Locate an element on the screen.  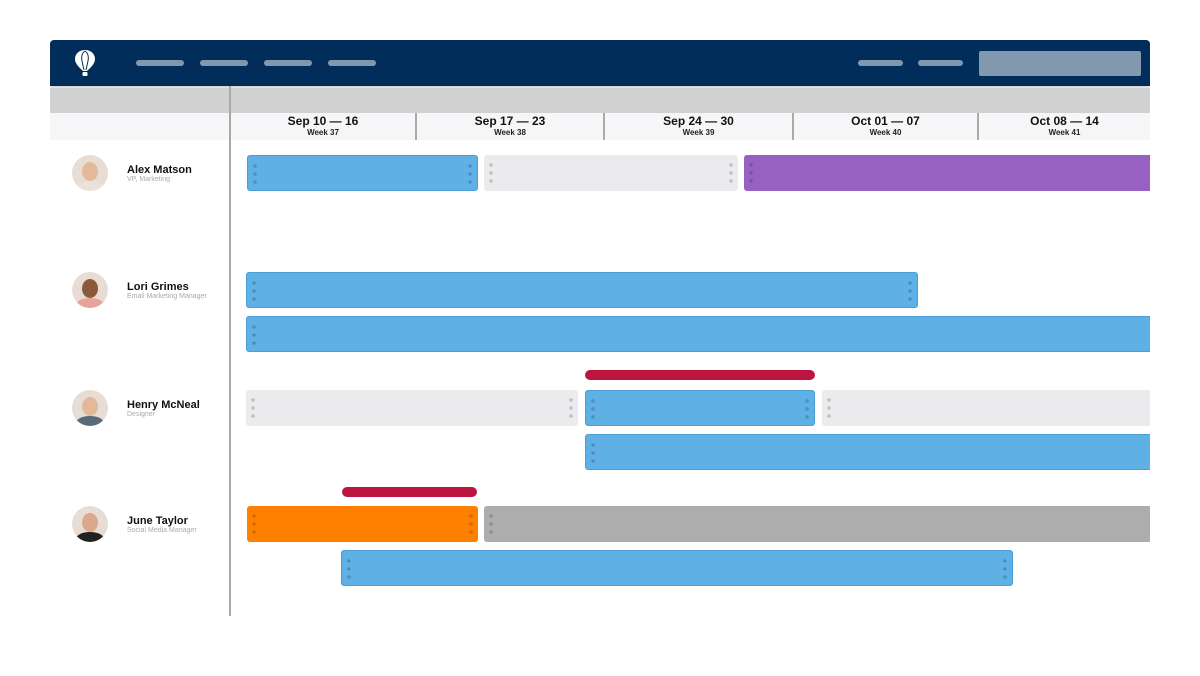
week-range: Sep 24 — 30 is located at coordinates (698, 121).